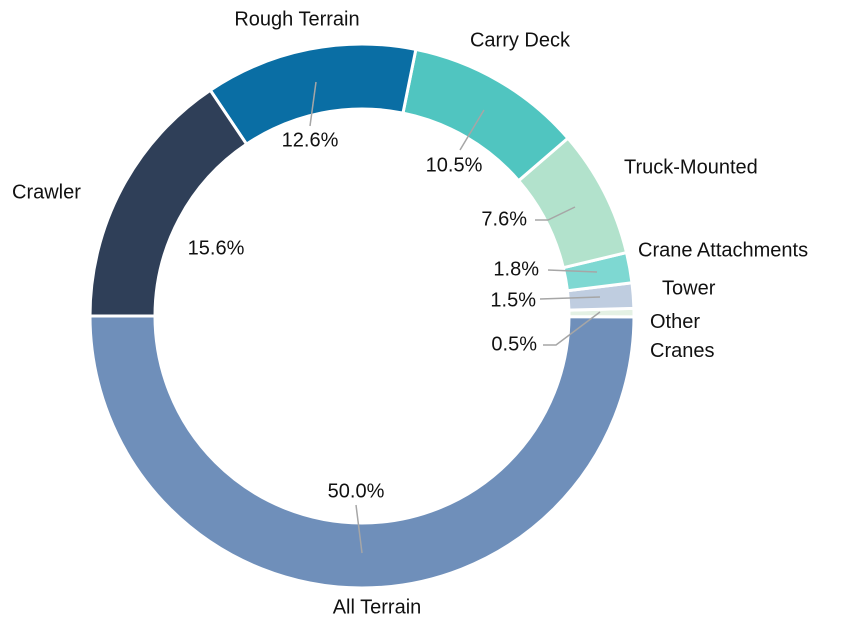 This screenshot has height=621, width=846. What do you see at coordinates (377, 607) in the screenshot?
I see `slice-label: All Terrain` at bounding box center [377, 607].